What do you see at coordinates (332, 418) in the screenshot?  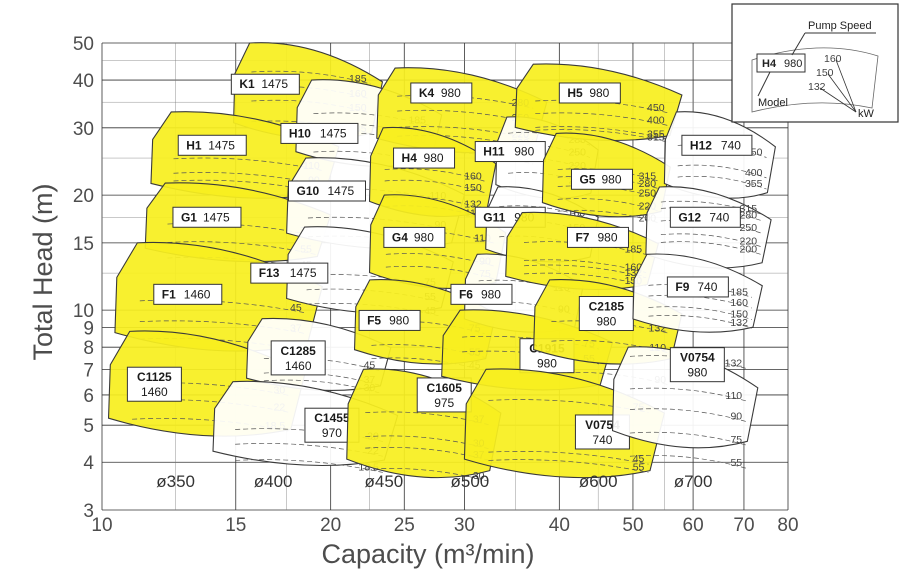 I see `model-code: C1455` at bounding box center [332, 418].